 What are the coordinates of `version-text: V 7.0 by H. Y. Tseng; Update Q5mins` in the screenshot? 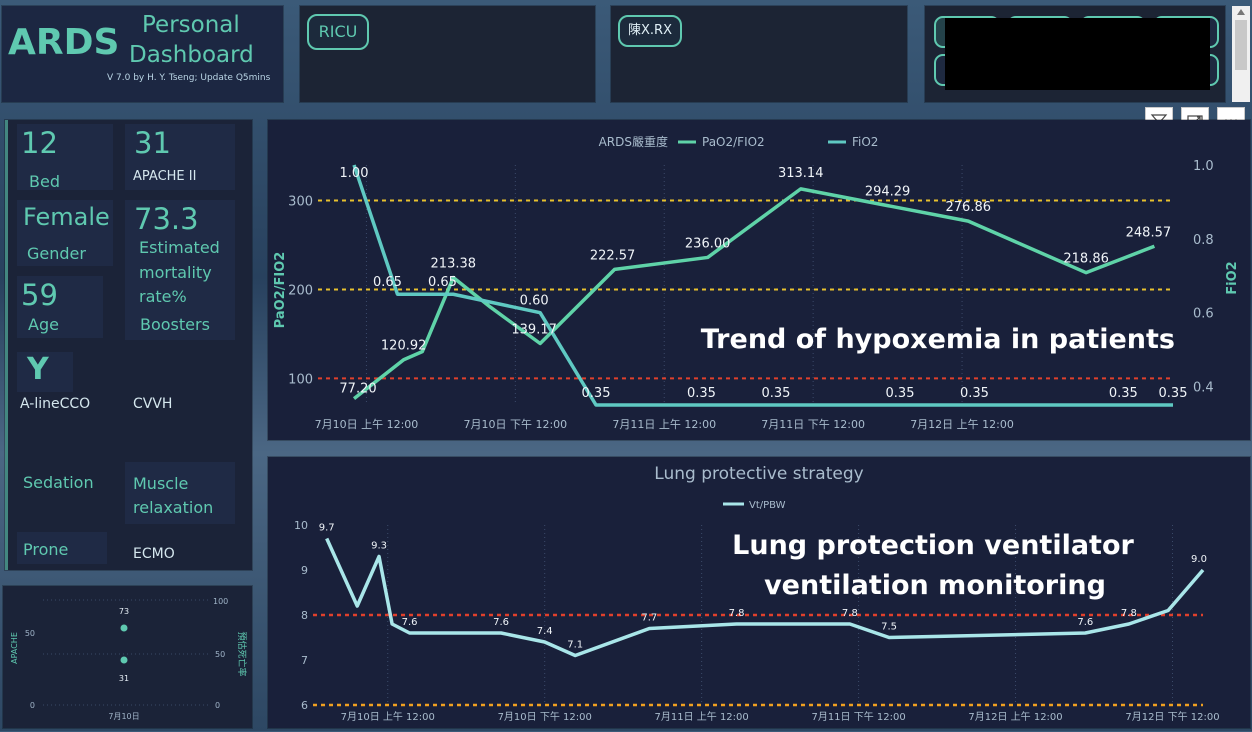 It's located at (189, 78).